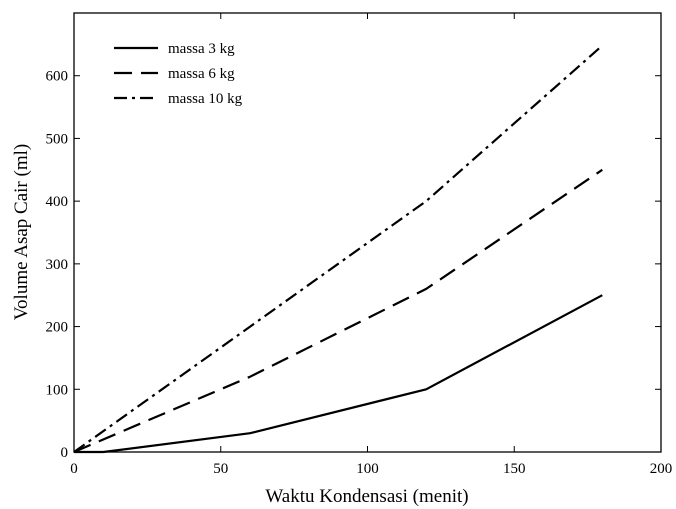 This screenshot has width=676, height=509. What do you see at coordinates (367, 469) in the screenshot?
I see `x-tick-label: 100` at bounding box center [367, 469].